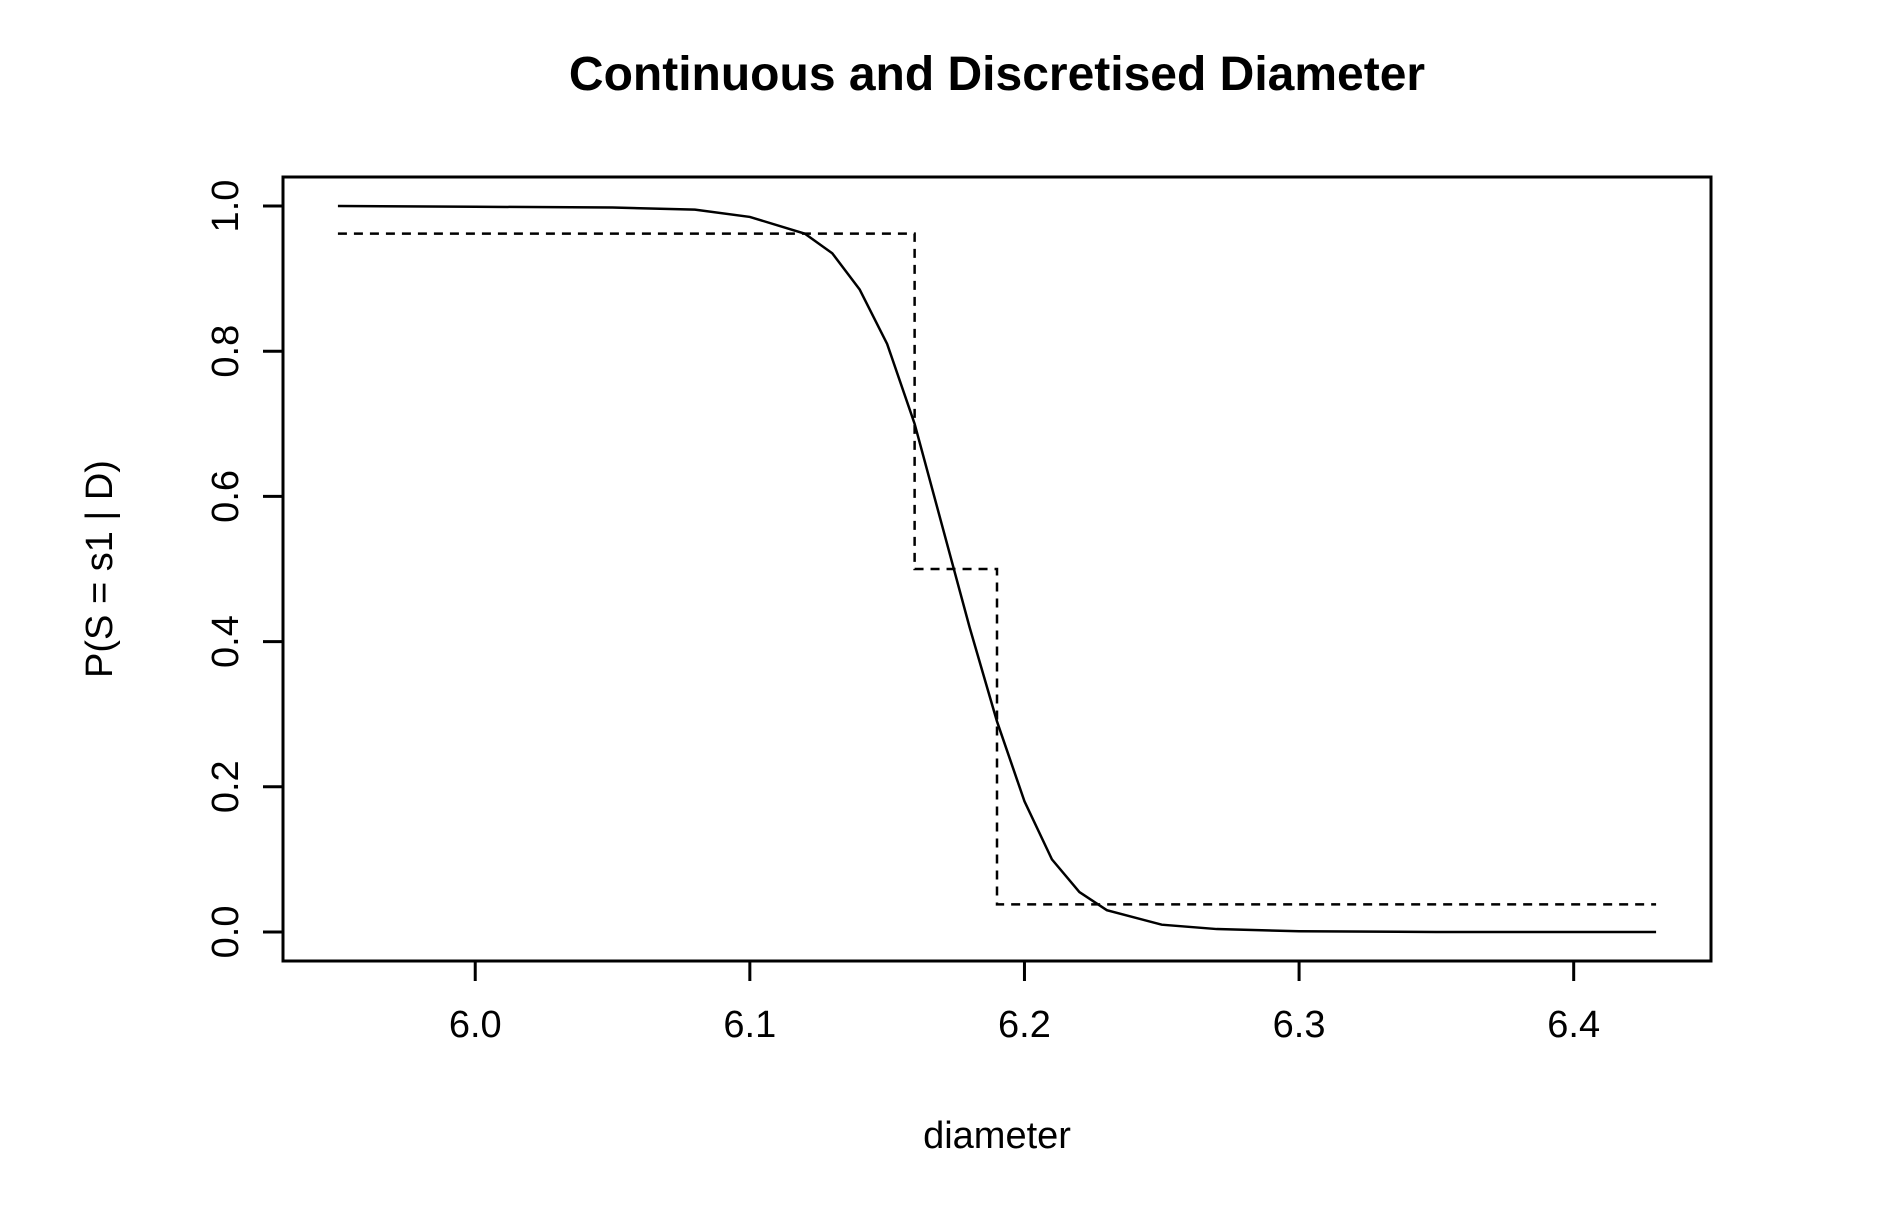  Describe the element at coordinates (226, 206) in the screenshot. I see `y-tick-label: 1.0` at that location.